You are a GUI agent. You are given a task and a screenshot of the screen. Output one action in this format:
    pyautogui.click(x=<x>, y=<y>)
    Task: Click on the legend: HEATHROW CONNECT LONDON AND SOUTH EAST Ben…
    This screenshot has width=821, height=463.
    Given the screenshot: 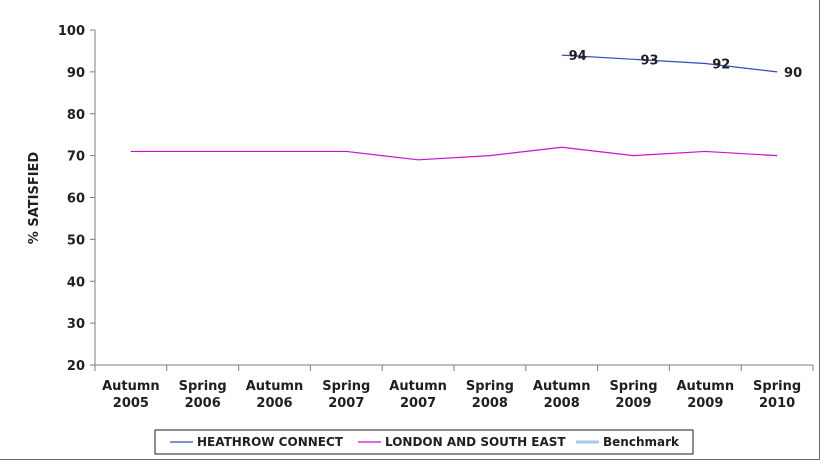 What is the action you would take?
    pyautogui.click(x=424, y=442)
    